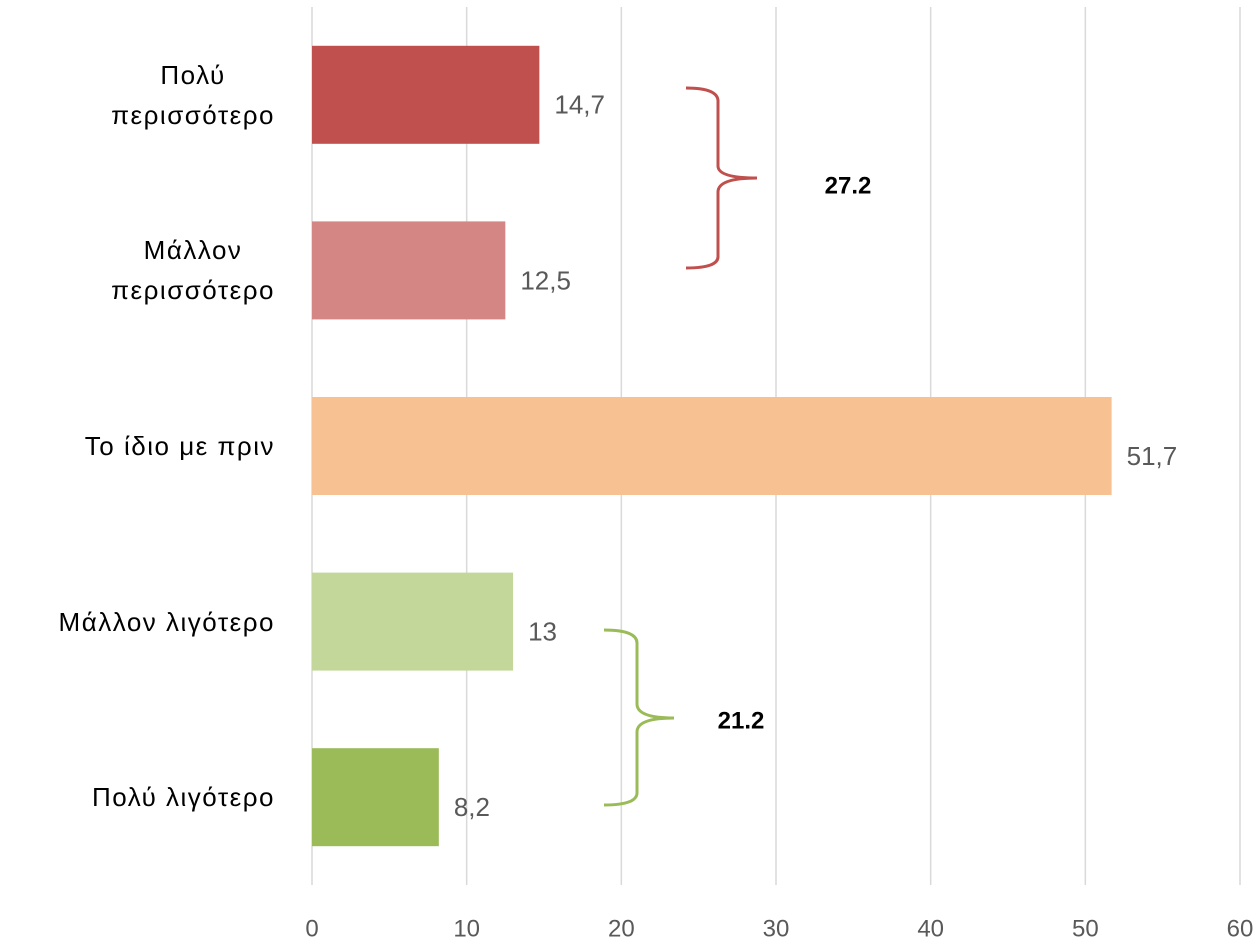 This screenshot has height=947, width=1260. I want to click on x-tick-label: 20, so click(621, 928).